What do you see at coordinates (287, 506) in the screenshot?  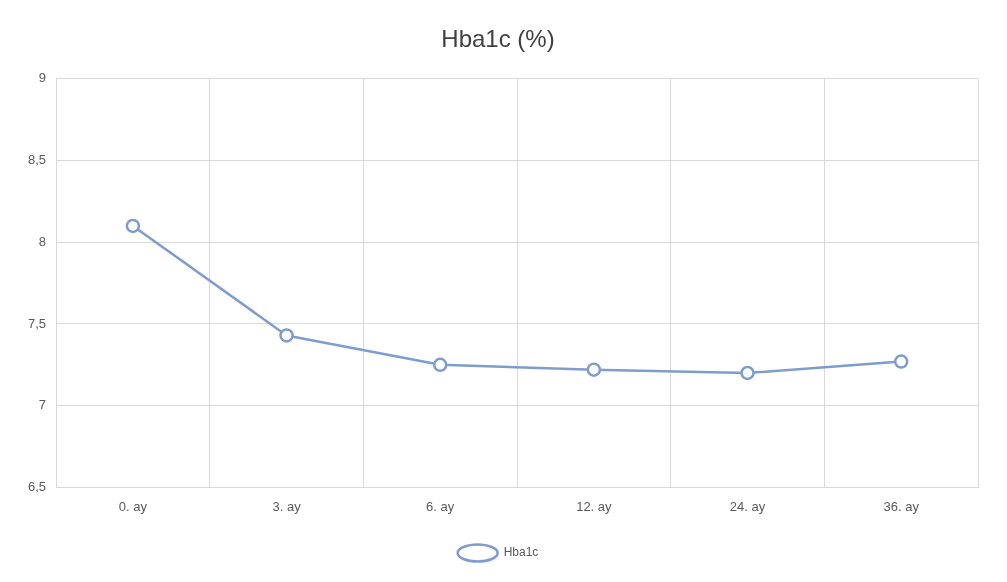 I see `x-tick-label: 3. ay` at bounding box center [287, 506].